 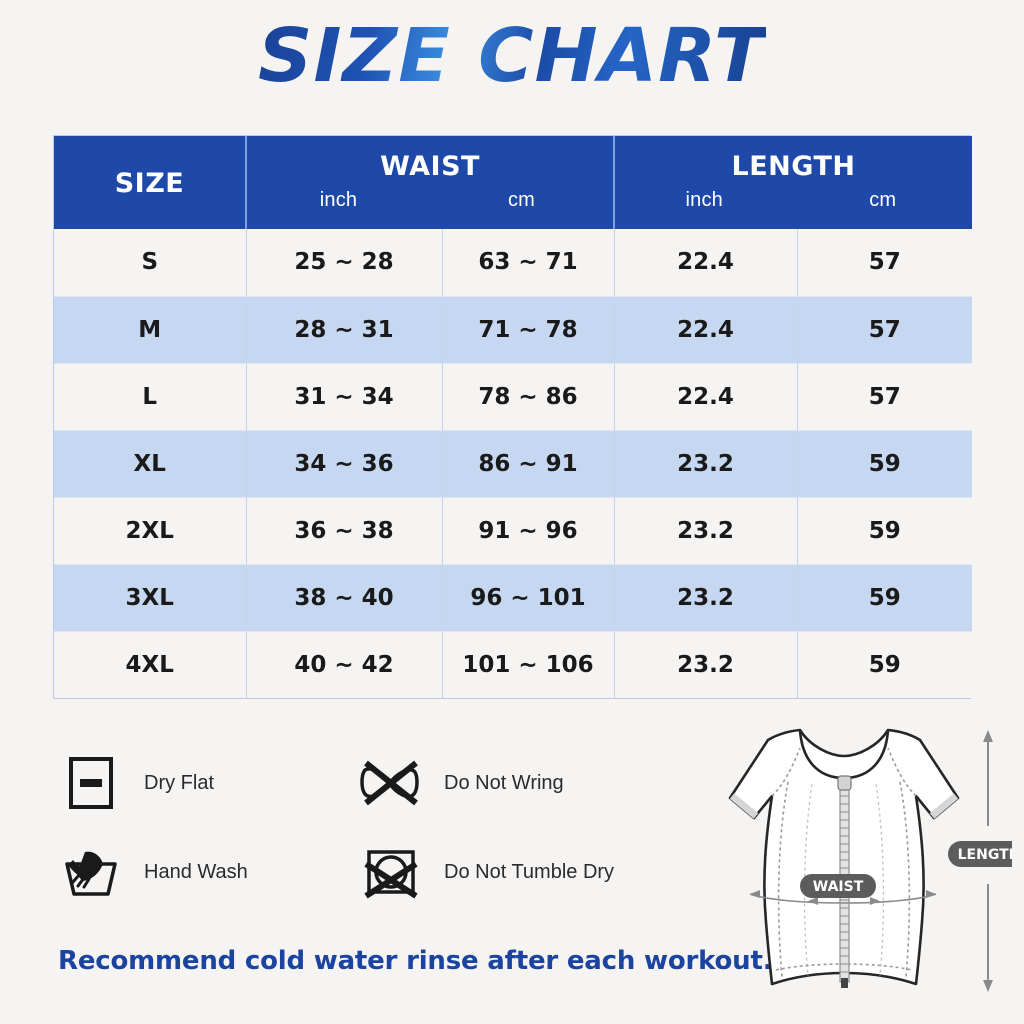 What do you see at coordinates (527, 531) in the screenshot?
I see `cell-waist-cm: 91 ~ 96` at bounding box center [527, 531].